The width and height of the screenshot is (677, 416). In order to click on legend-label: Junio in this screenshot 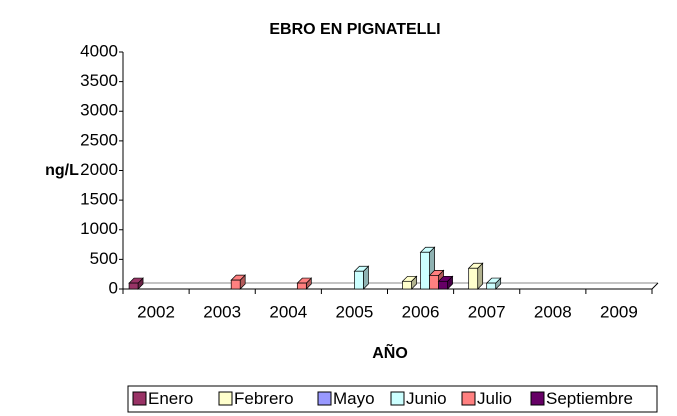, I will do `click(426, 398)`.